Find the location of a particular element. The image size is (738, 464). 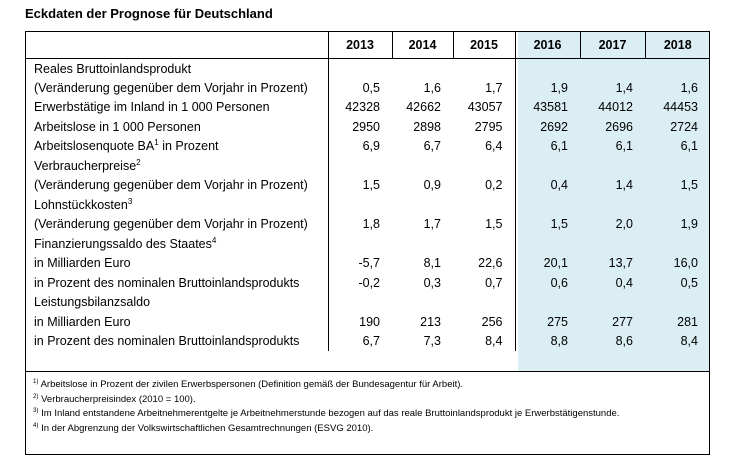

header-row: 2013 2014 2015 2016 2017 2018 is located at coordinates (367, 45).